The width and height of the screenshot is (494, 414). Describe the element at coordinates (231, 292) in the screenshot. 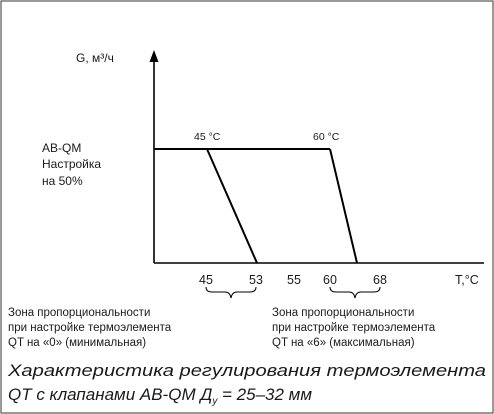

I see `zone-brace-min` at that location.